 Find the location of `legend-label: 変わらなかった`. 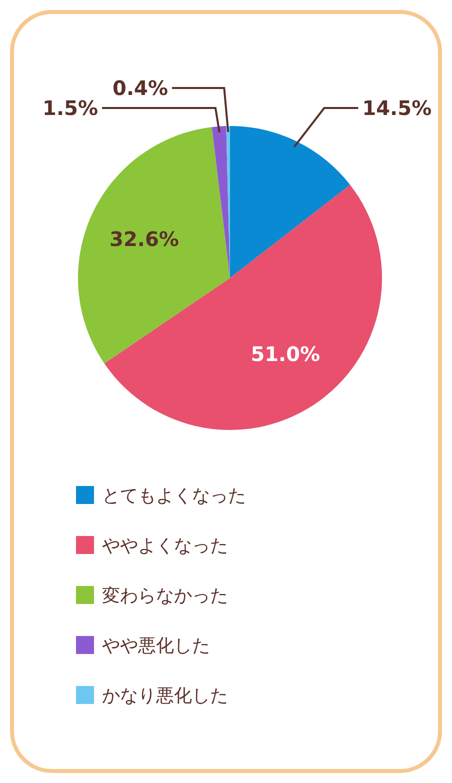

legend-label: 変わらなかった is located at coordinates (165, 595).